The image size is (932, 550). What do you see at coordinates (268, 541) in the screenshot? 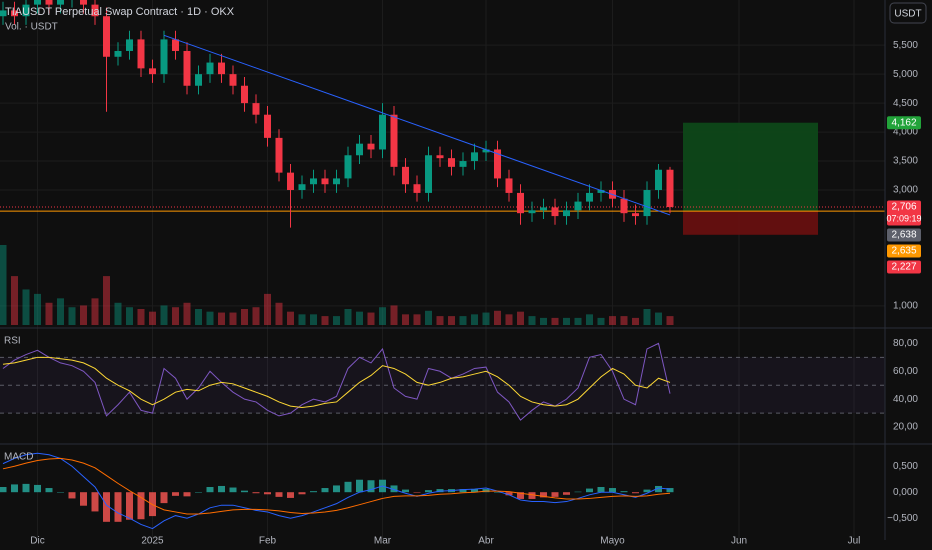
I see `x-tick-label: Feb` at bounding box center [268, 541].